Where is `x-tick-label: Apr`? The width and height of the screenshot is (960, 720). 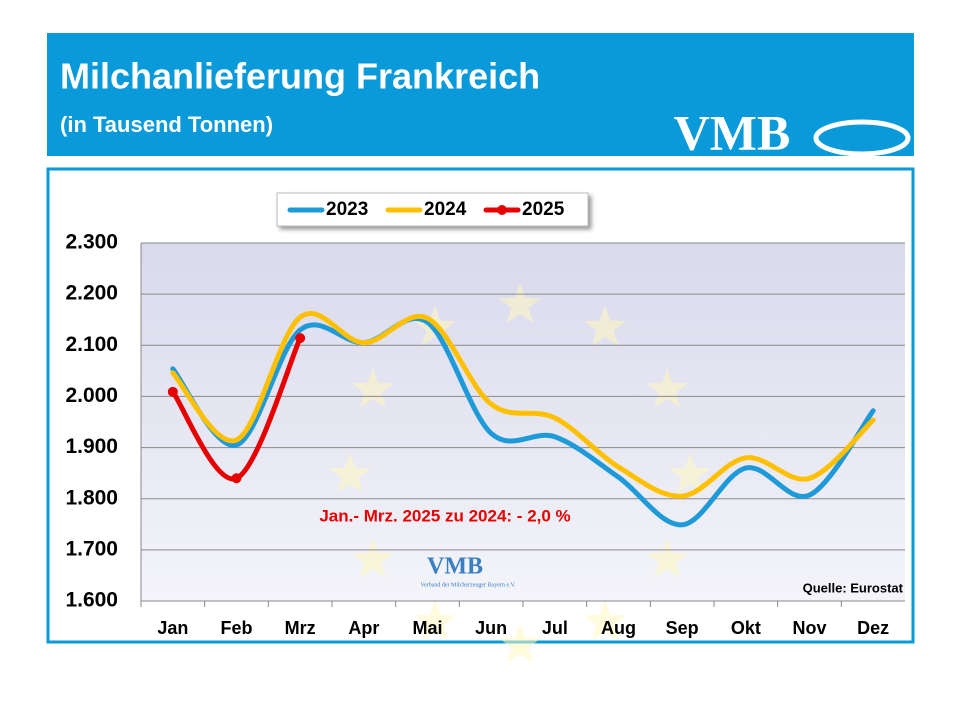
x-tick-label: Apr is located at coordinates (363, 628).